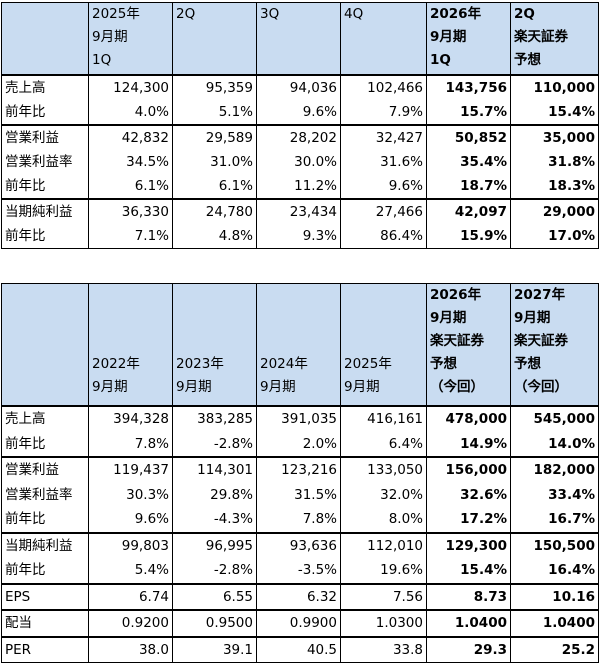 The width and height of the screenshot is (600, 668). I want to click on cell: 391,035, so click(298, 418).